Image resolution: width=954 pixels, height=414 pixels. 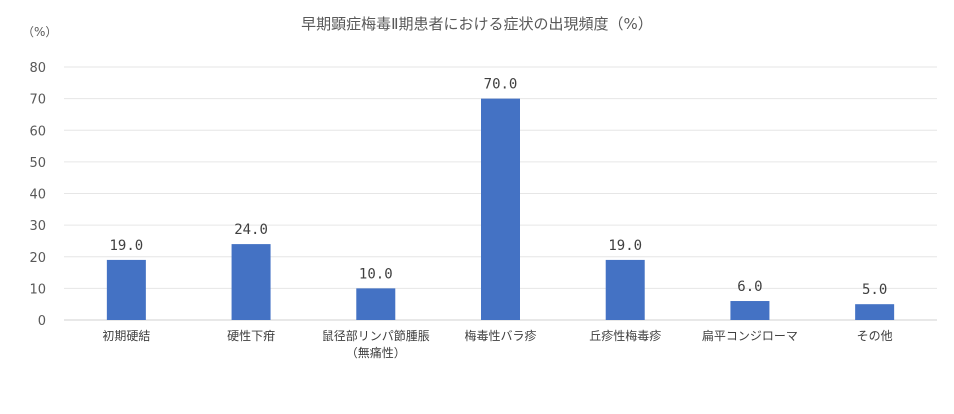 I want to click on y-axis-tick-labels: 0 10 20 30 40 50 60 70 80, so click(x=37, y=195).